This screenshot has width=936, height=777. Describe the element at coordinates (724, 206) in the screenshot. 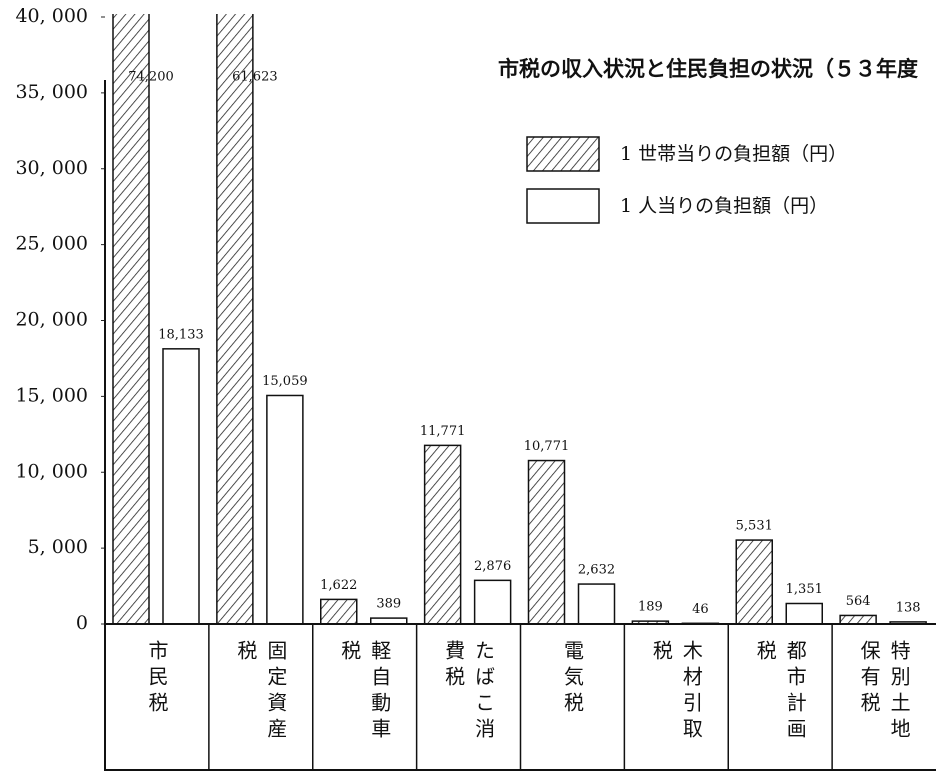

I see `legend-label: 1 人当りの負担額（円）` at that location.